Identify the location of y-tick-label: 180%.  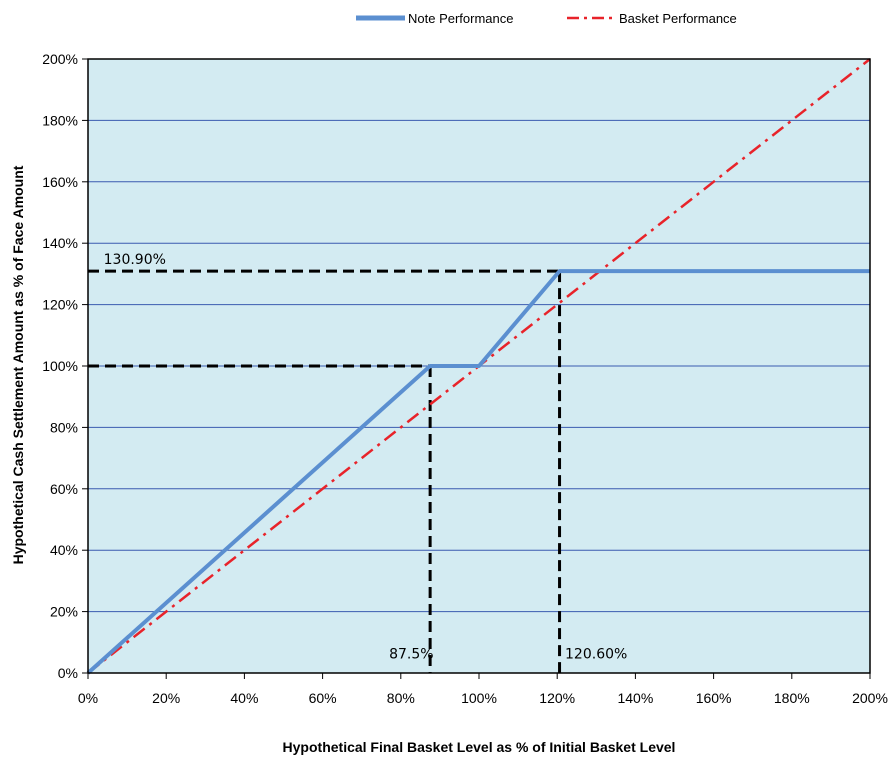
(60, 120).